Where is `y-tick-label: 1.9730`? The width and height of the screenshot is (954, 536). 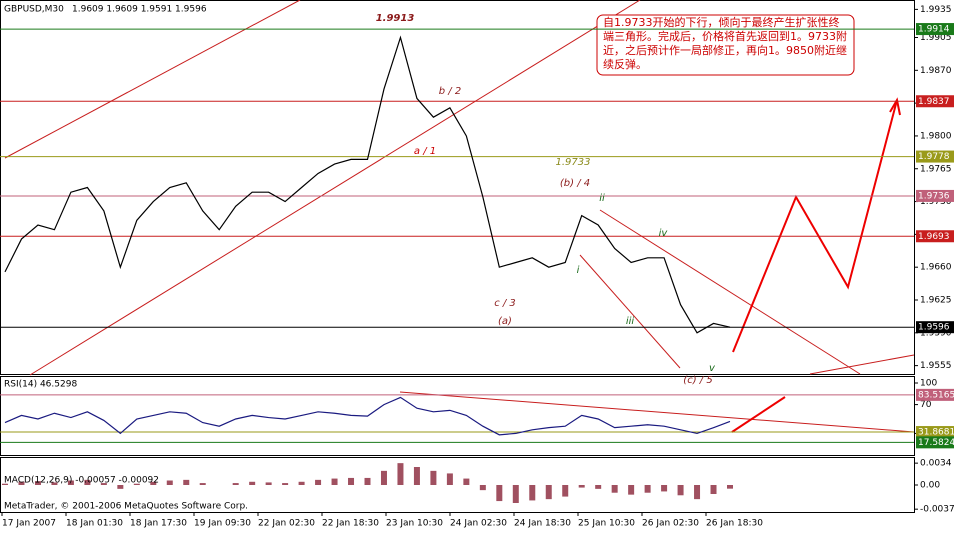 y-tick-label: 1.9730 is located at coordinates (936, 202).